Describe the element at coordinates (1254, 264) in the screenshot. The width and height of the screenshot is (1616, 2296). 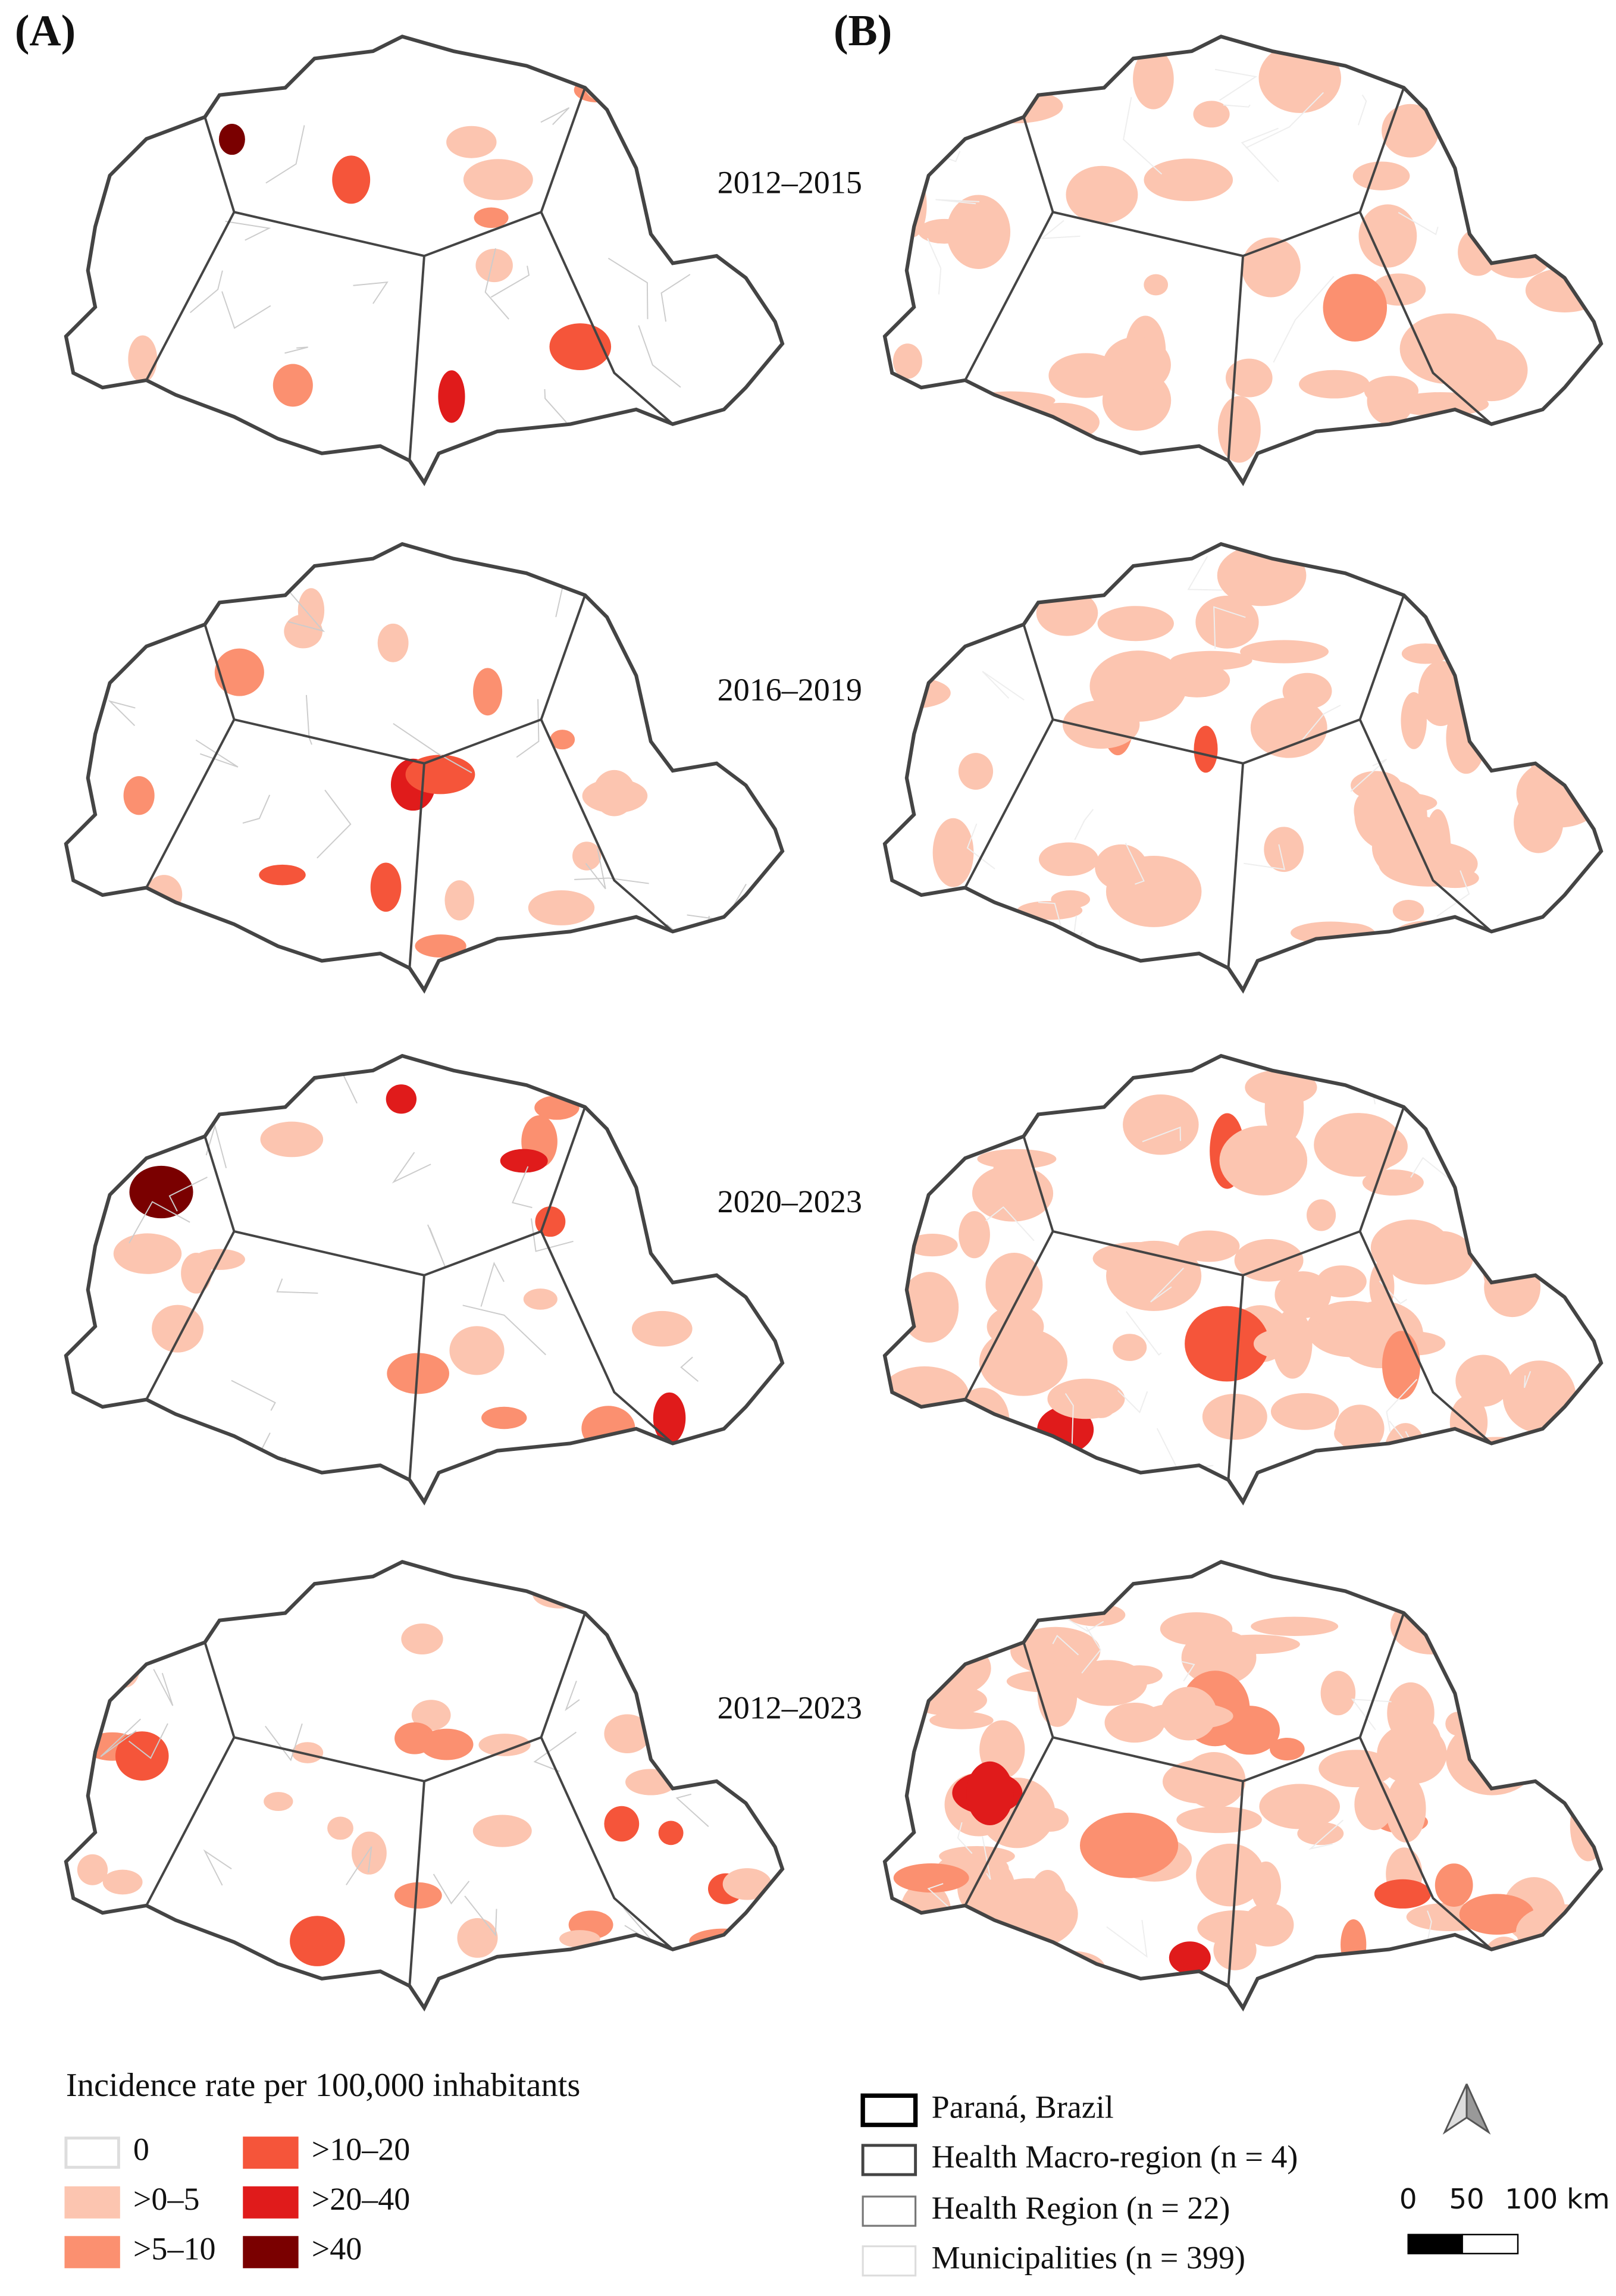
I see `region-lines` at that location.